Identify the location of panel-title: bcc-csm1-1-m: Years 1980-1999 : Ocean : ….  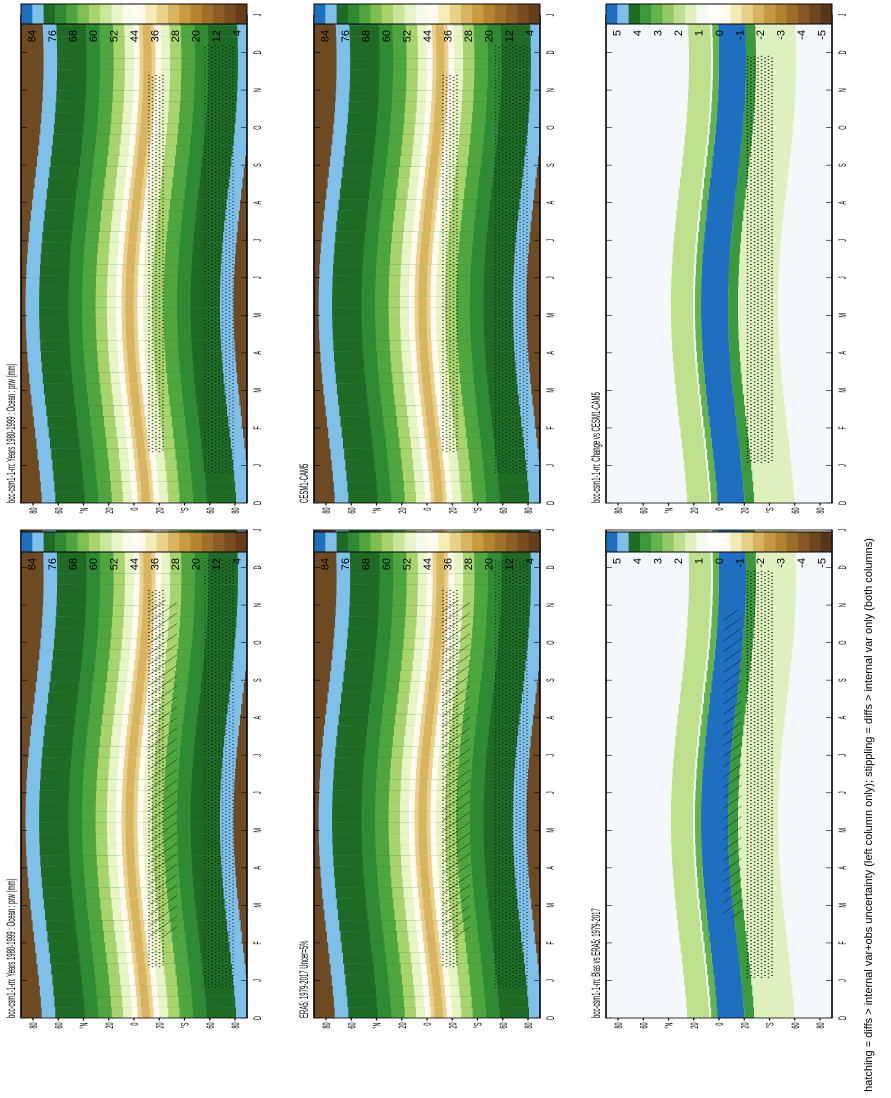
(12, 948).